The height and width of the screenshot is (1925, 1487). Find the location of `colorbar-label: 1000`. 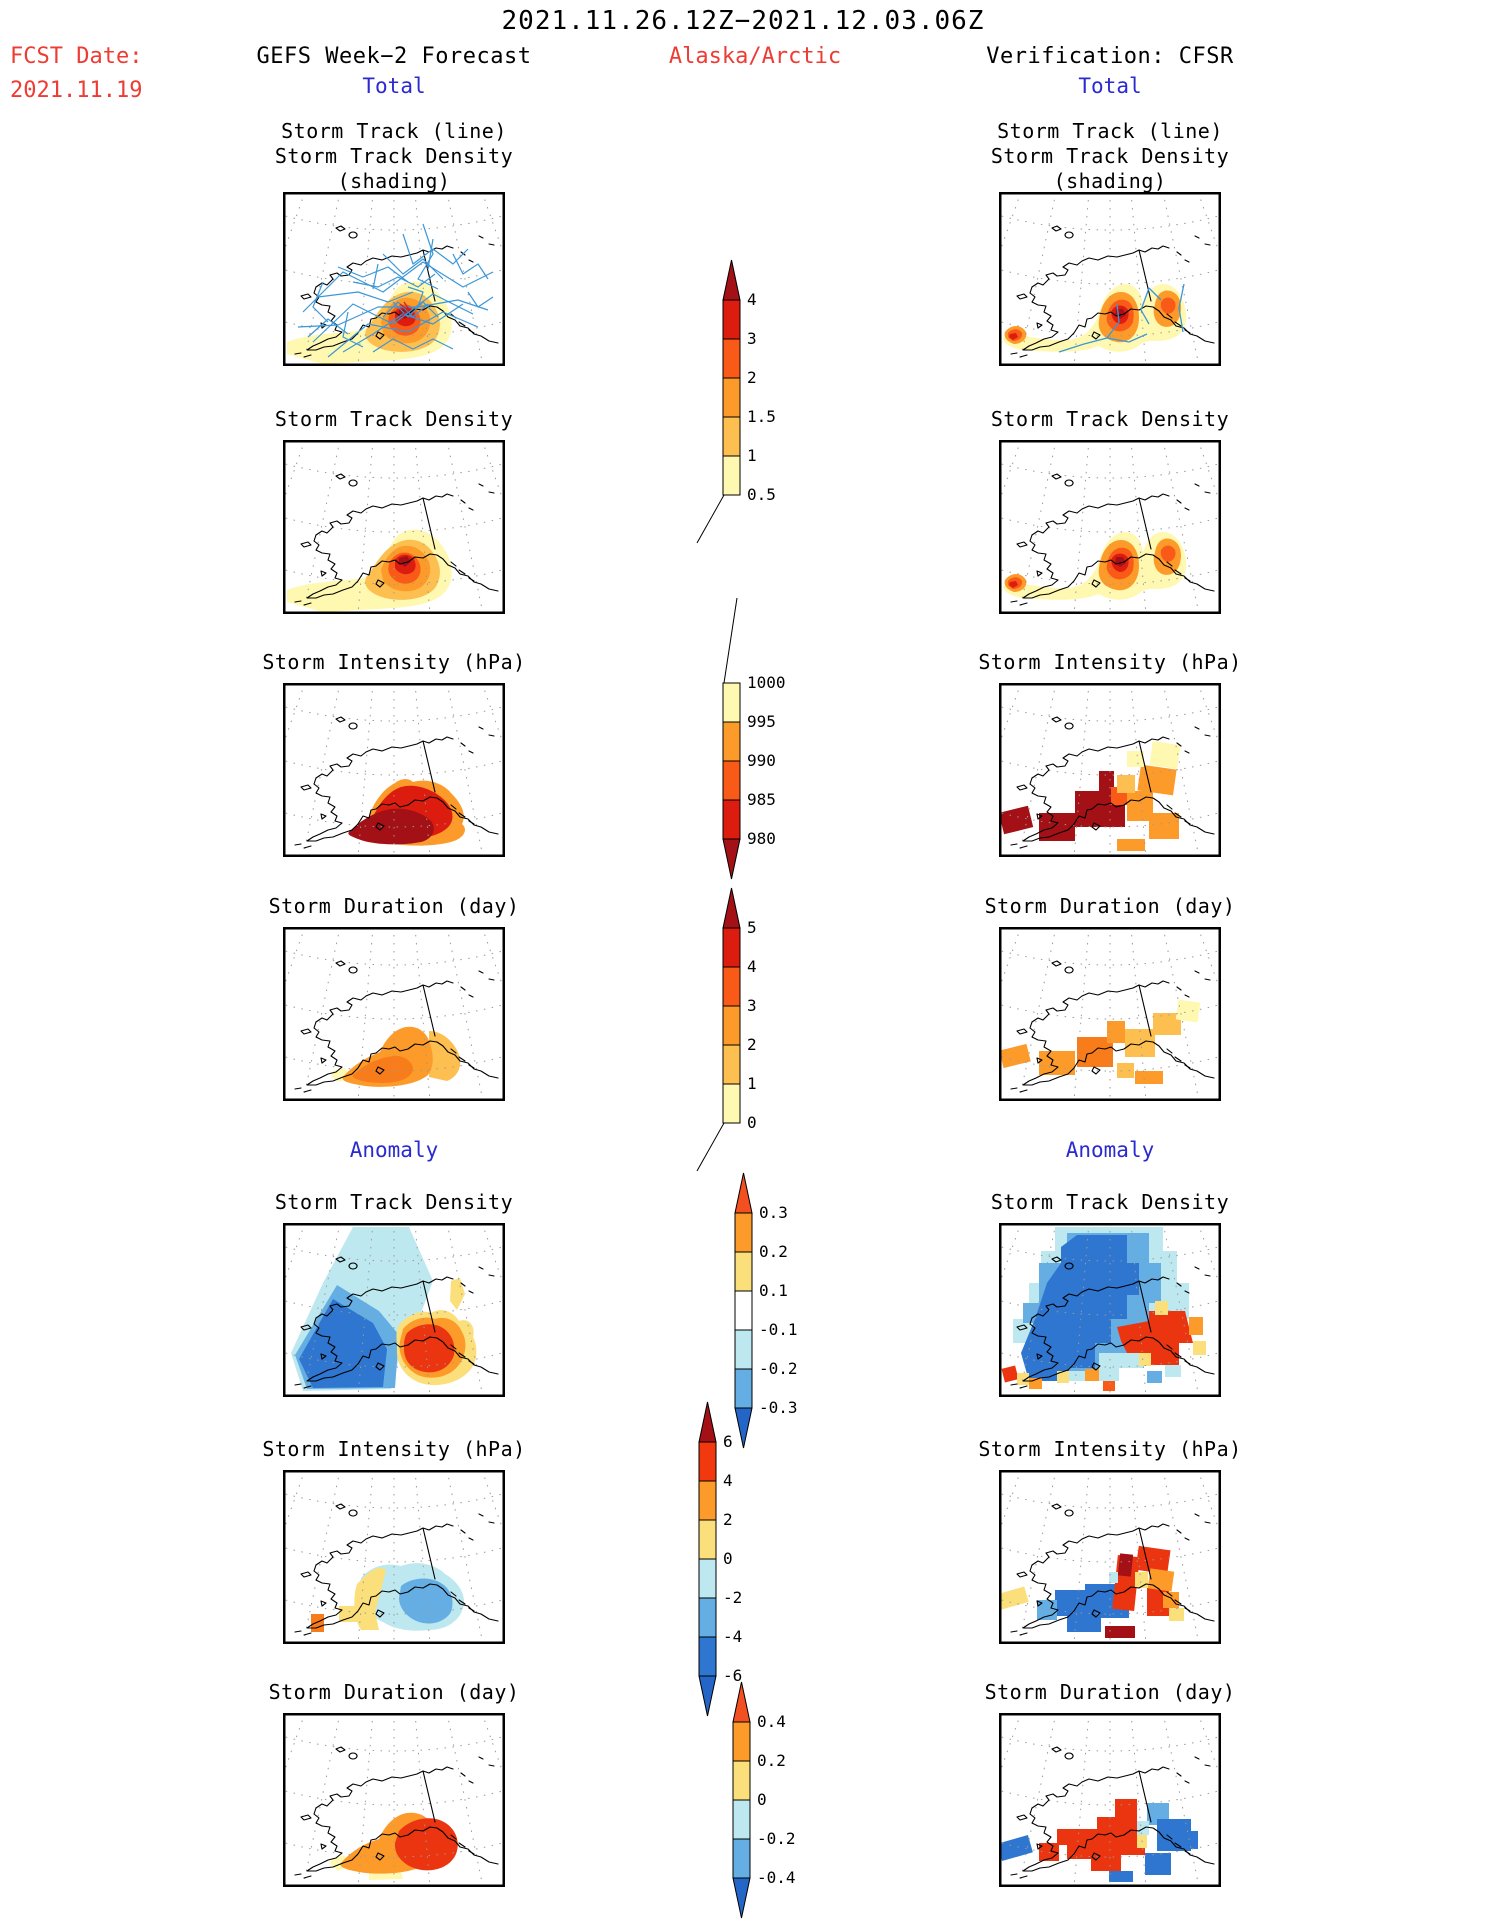

colorbar-label: 1000 is located at coordinates (766, 682).